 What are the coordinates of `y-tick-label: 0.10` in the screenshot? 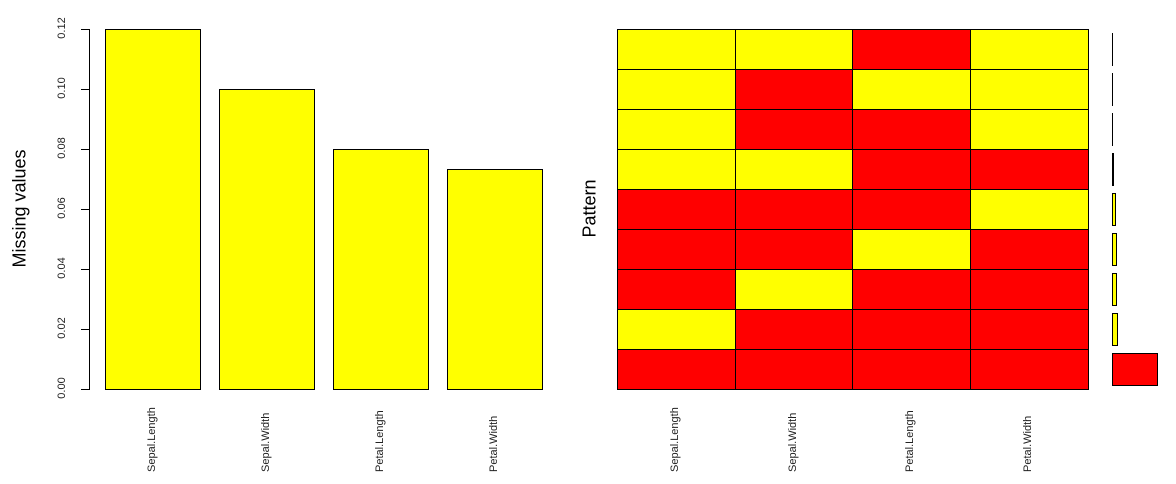 It's located at (62, 88).